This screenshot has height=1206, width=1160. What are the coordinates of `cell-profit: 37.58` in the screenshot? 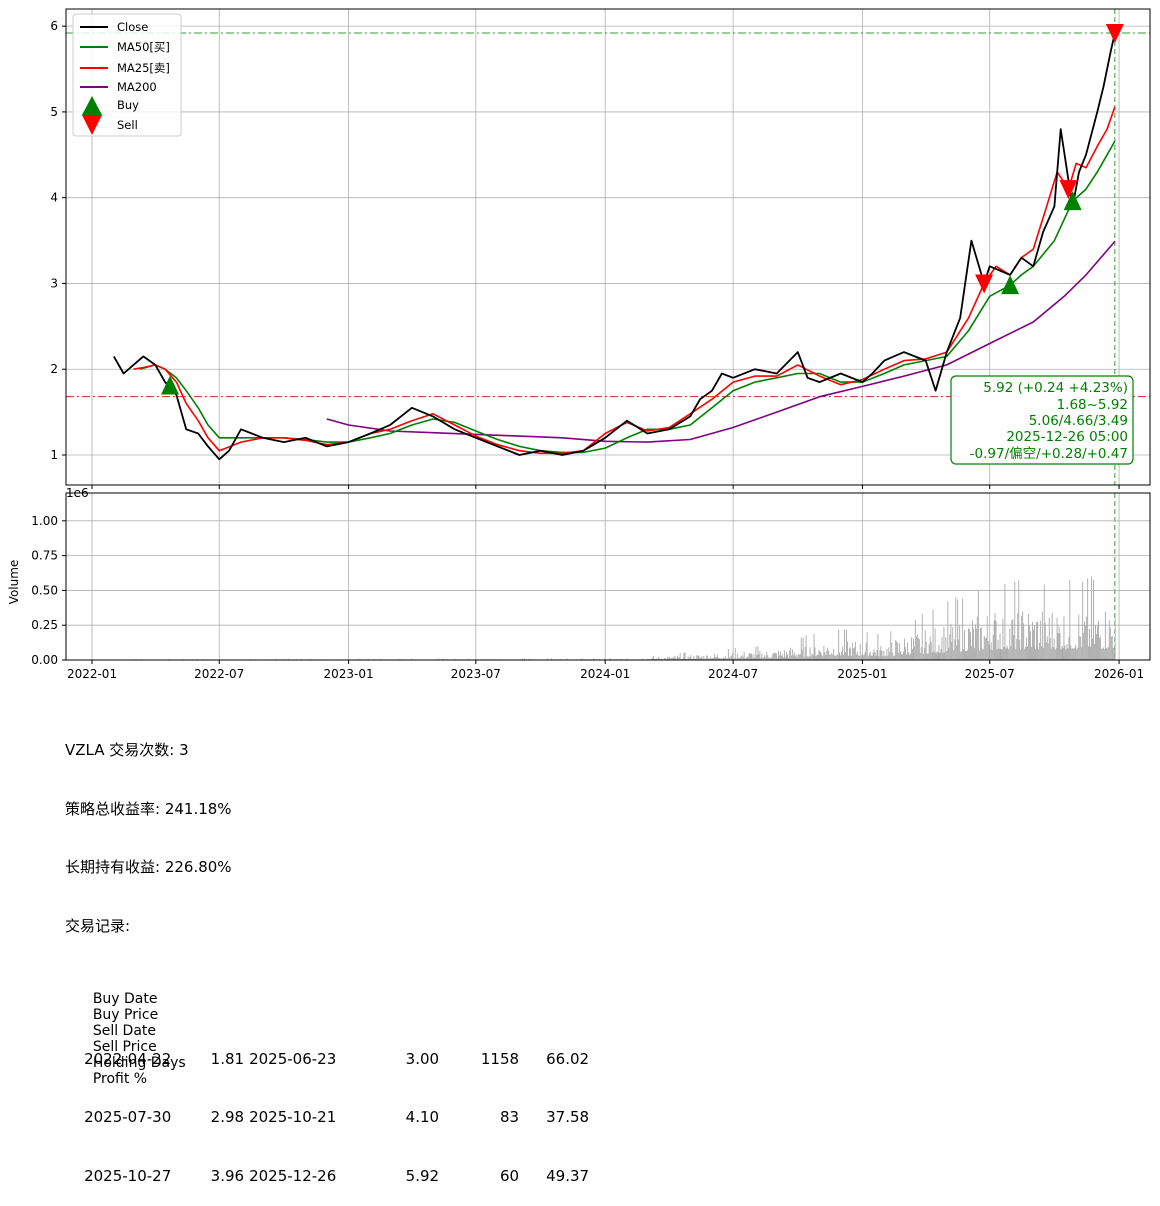 It's located at (554, 1118).